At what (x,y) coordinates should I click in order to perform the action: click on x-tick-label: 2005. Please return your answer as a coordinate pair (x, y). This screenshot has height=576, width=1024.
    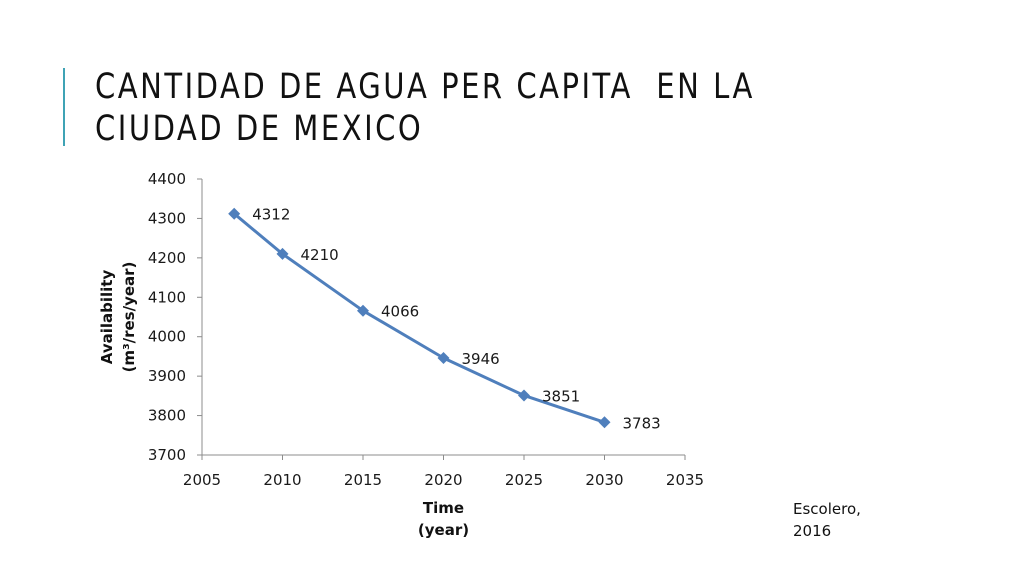
    Looking at the image, I should click on (202, 480).